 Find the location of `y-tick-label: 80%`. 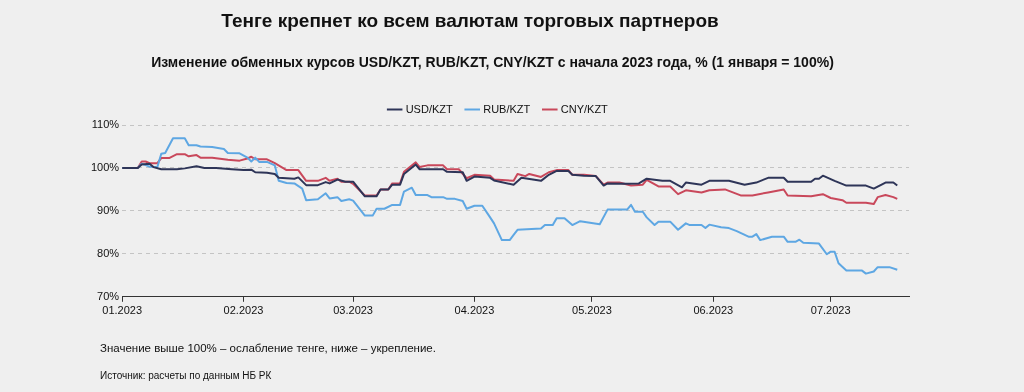

y-tick-label: 80% is located at coordinates (108, 252).